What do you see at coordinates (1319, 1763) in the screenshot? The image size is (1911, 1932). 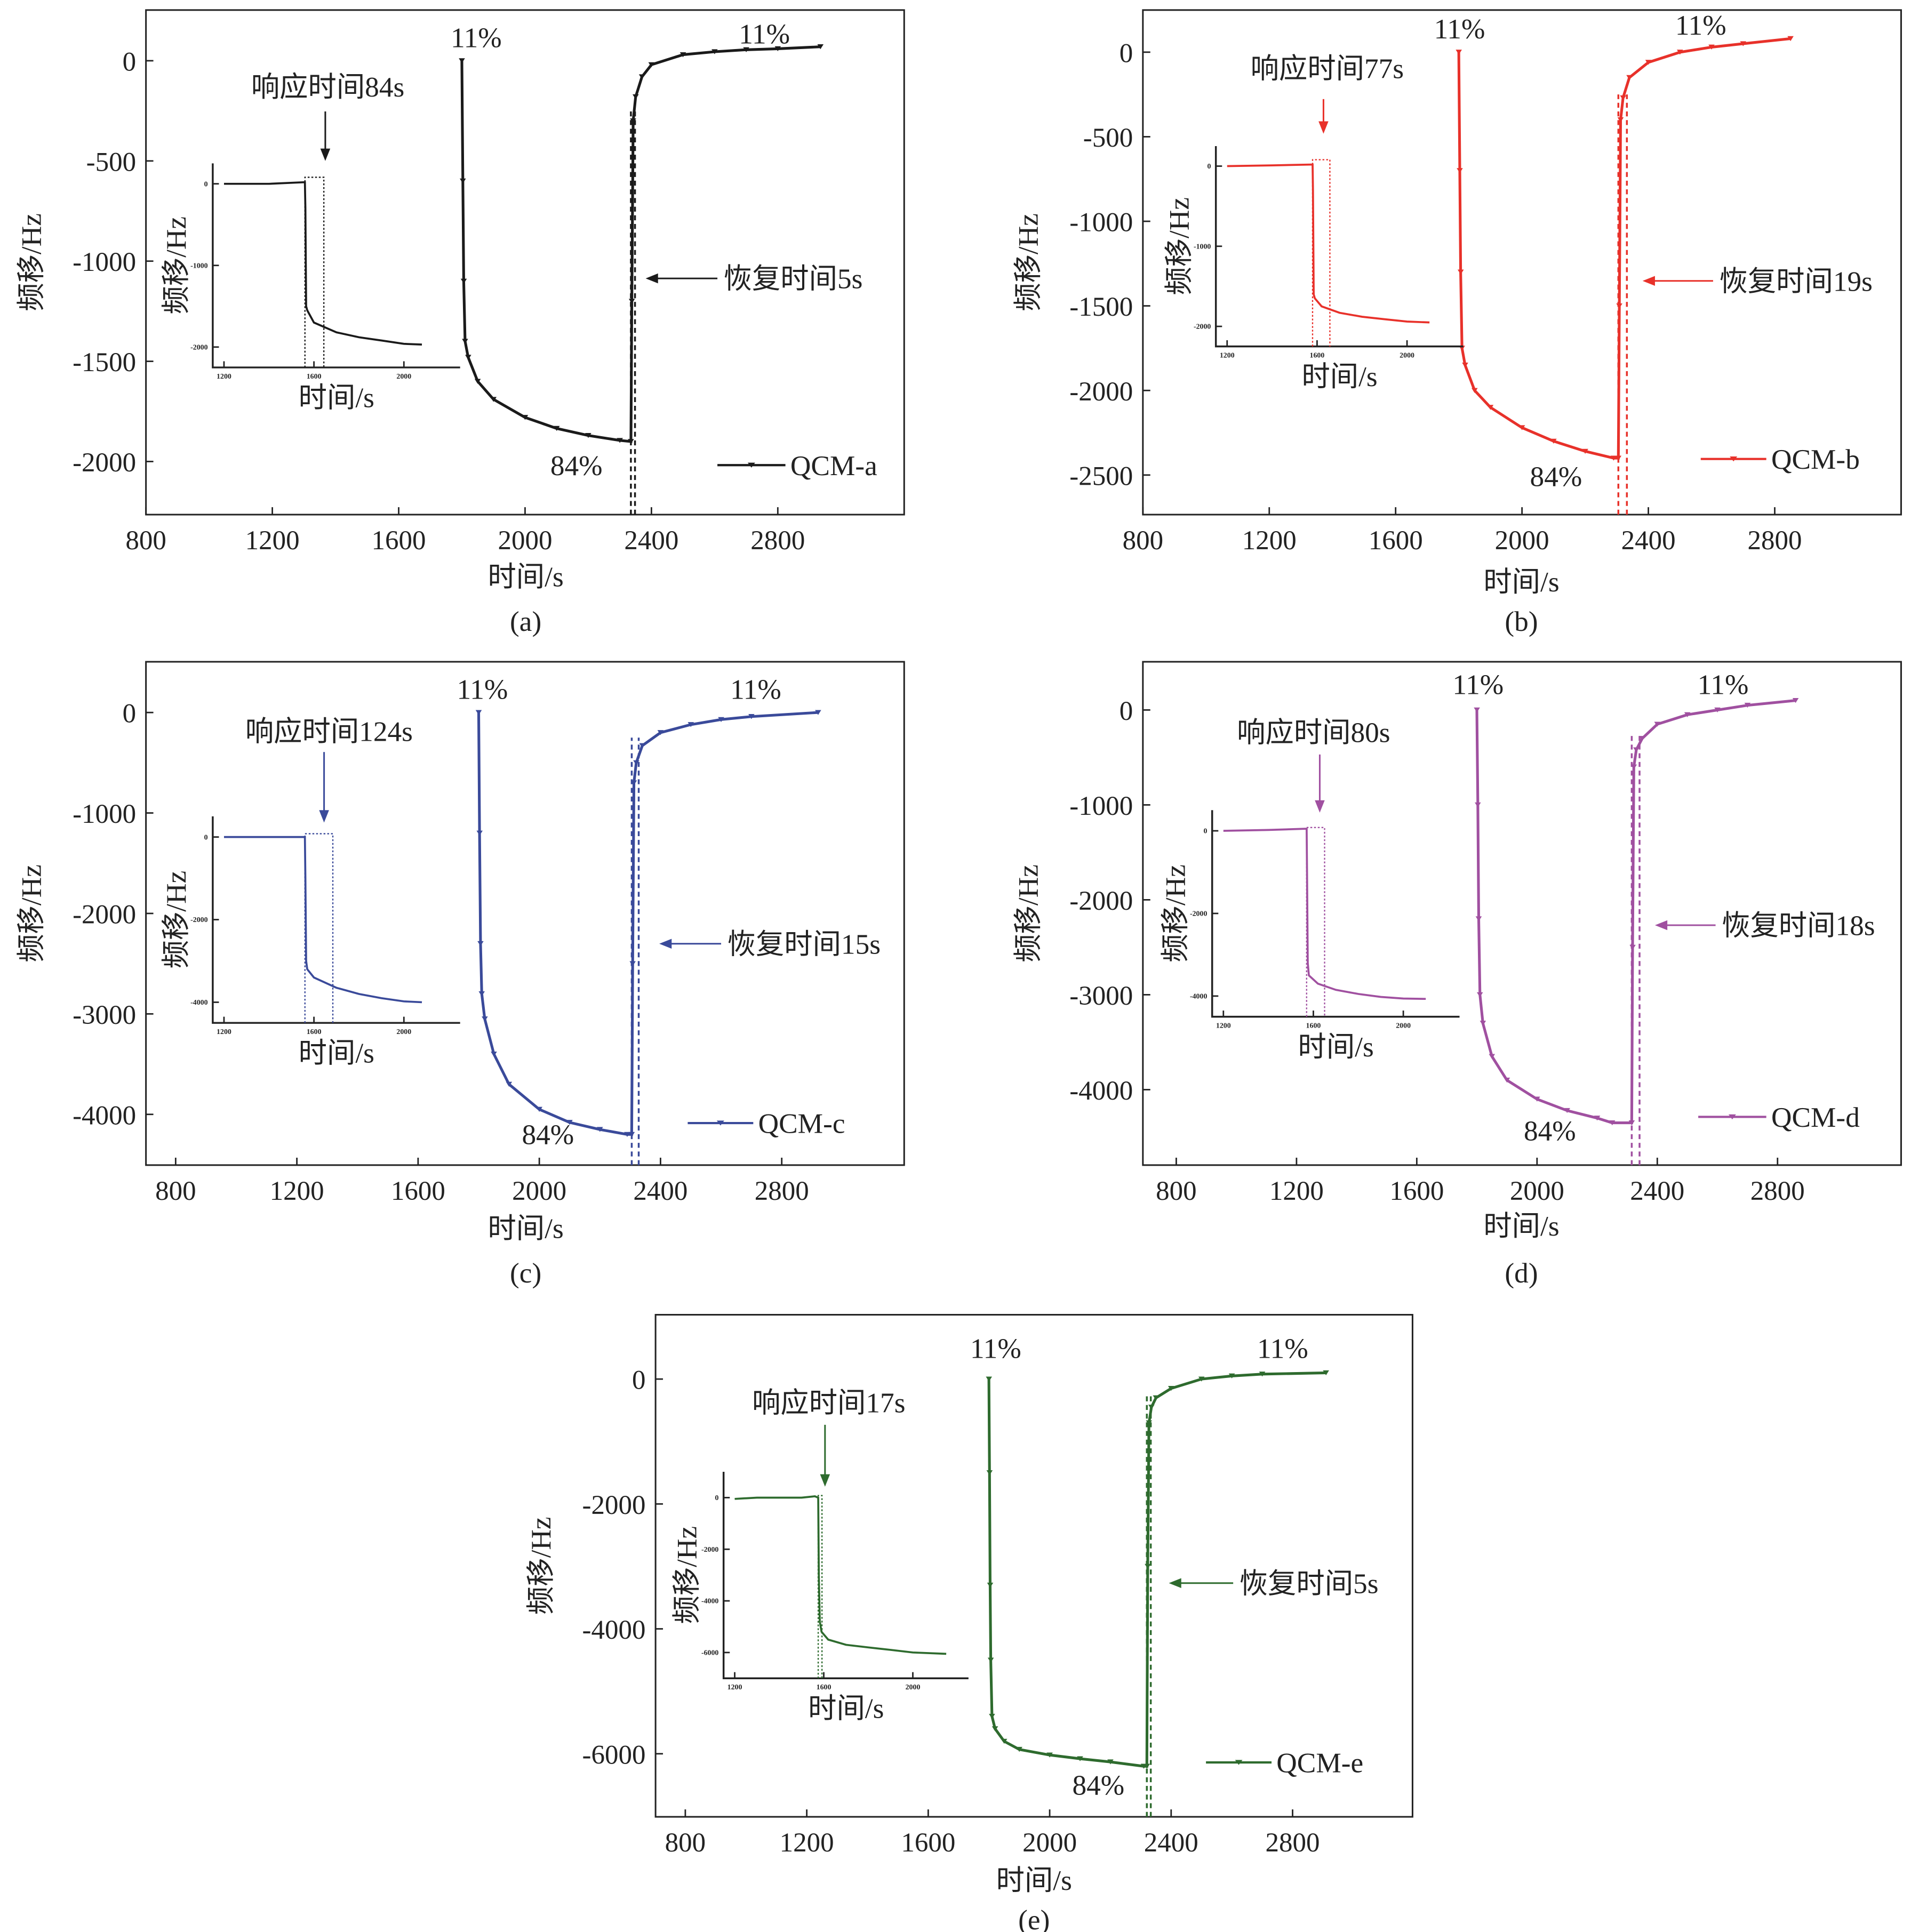 I see `legend-label: QCM-e` at bounding box center [1319, 1763].